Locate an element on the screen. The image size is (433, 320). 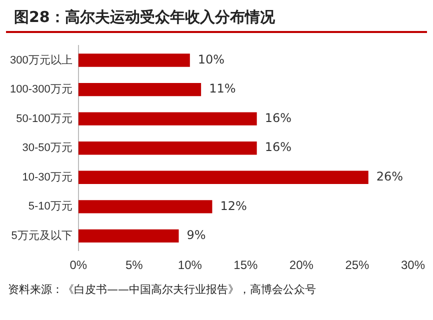
y-tick-label: 100-300万元 is located at coordinates (41, 90).